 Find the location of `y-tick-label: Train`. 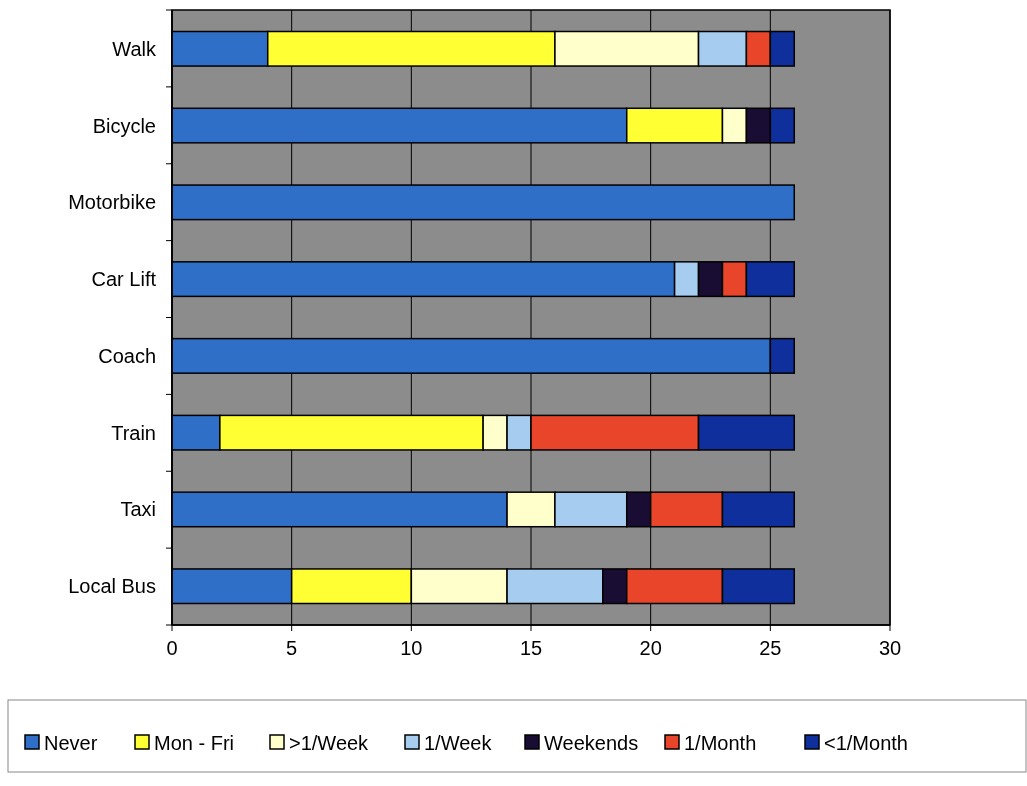

y-tick-label: Train is located at coordinates (133, 432).